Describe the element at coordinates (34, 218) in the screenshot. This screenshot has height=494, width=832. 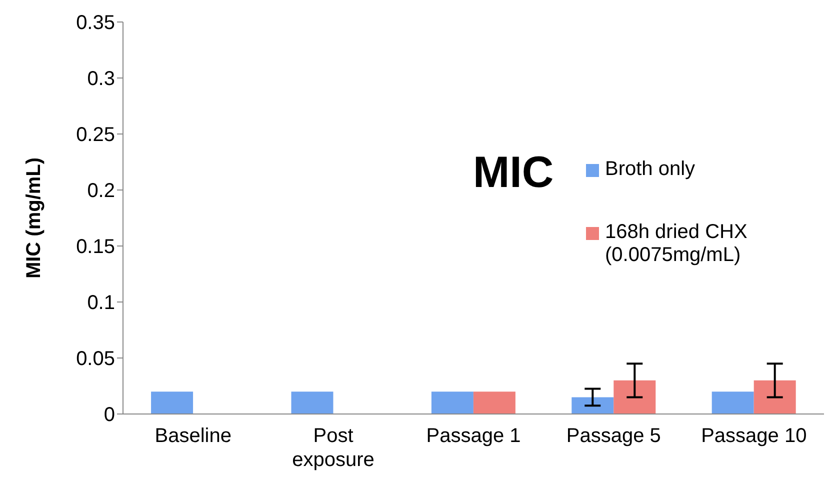
I see `y-axis-title: MIC (mg/mL)` at that location.